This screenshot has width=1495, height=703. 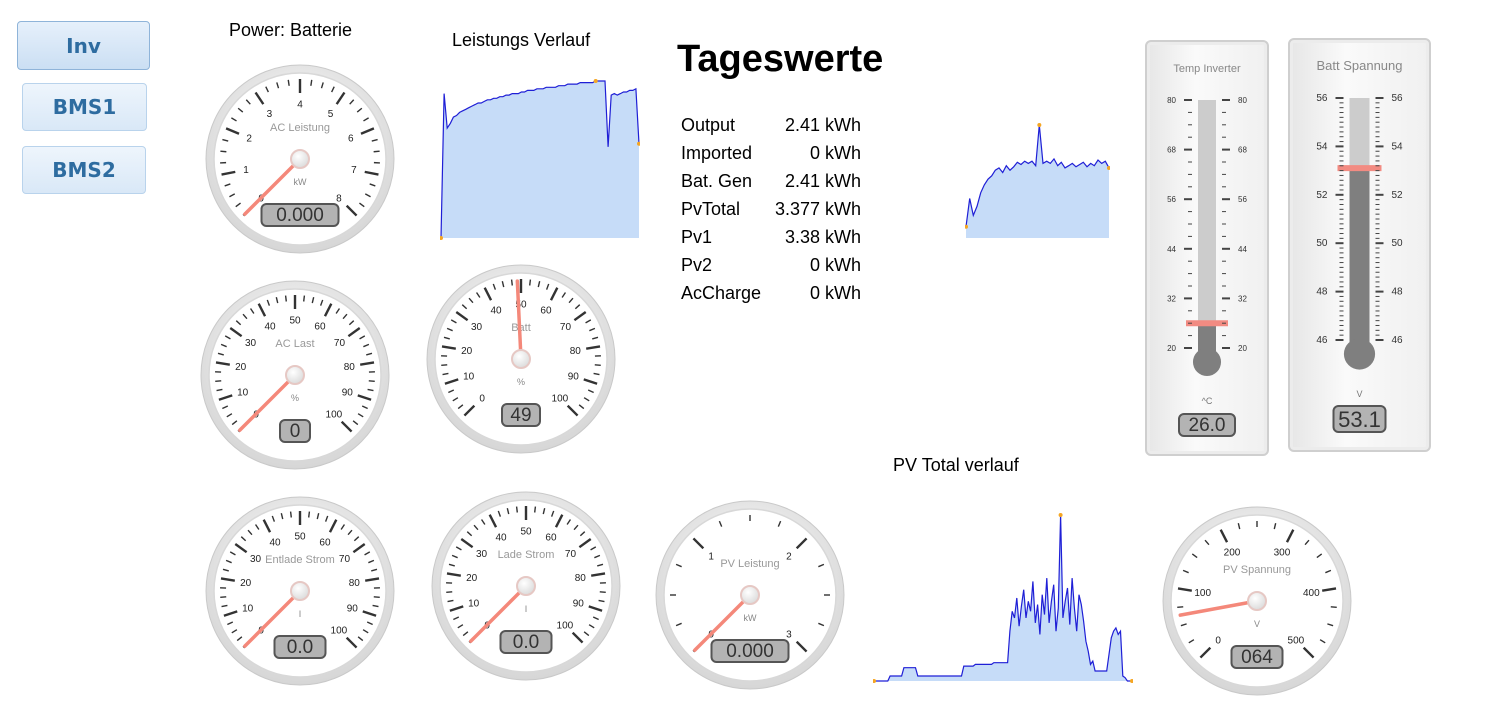 I want to click on gauge-lcd-value: 0.0, so click(x=526, y=642).